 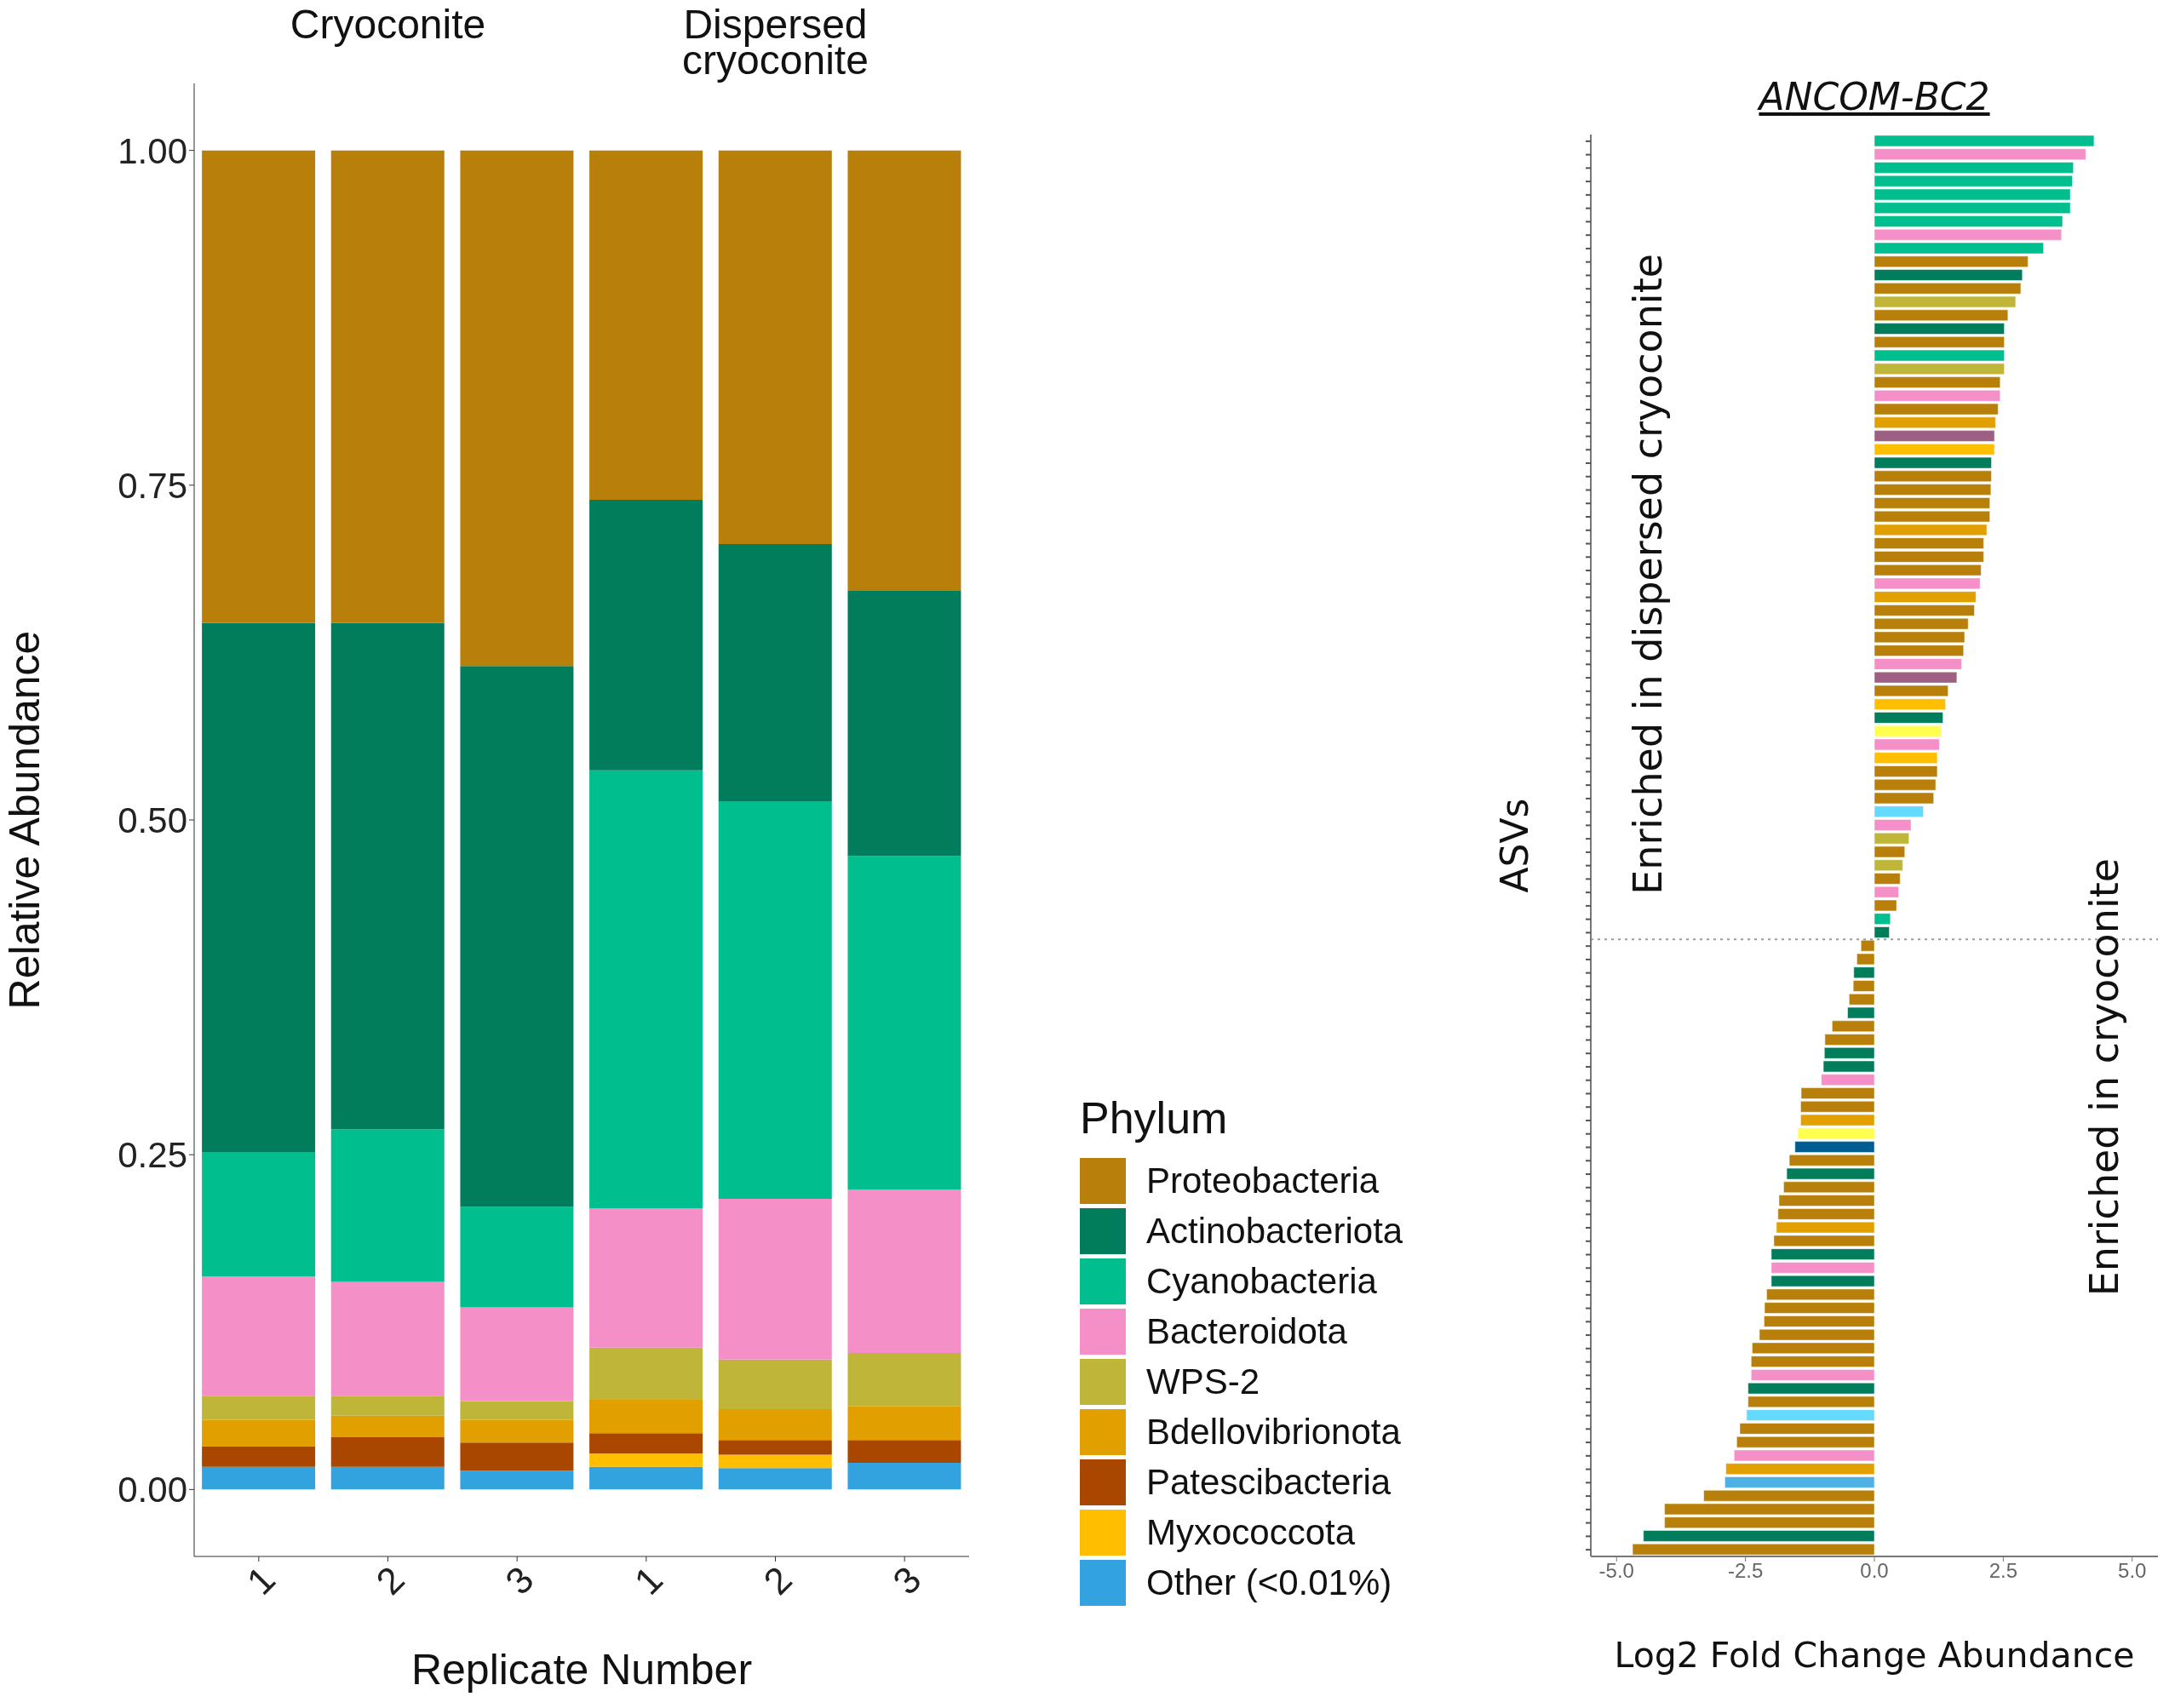 I want to click on legend-label: Bacteroidota, so click(x=1246, y=1331).